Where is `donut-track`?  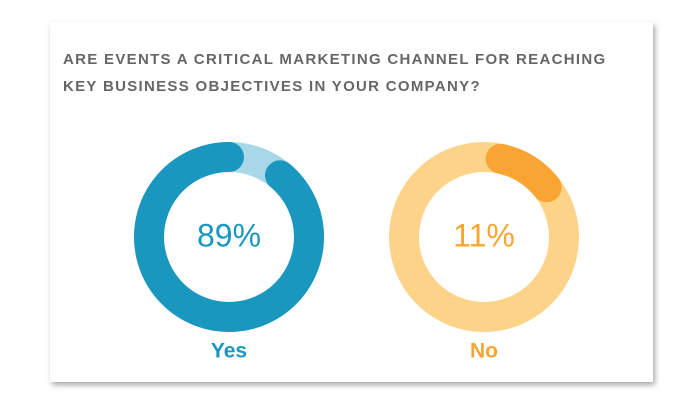 donut-track is located at coordinates (484, 237).